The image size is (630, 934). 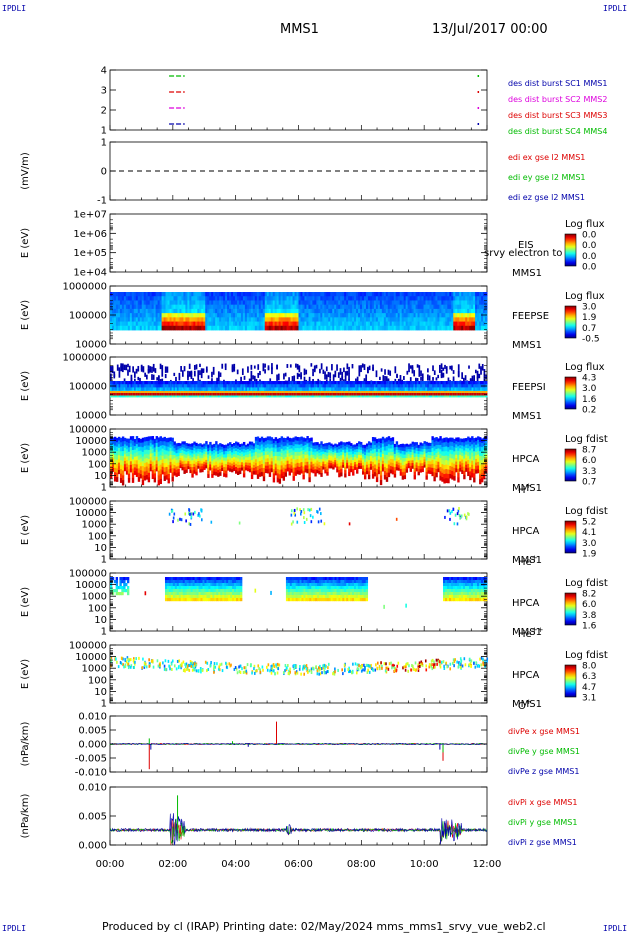 I want to click on feepse-spectrogram, so click(x=299, y=311).